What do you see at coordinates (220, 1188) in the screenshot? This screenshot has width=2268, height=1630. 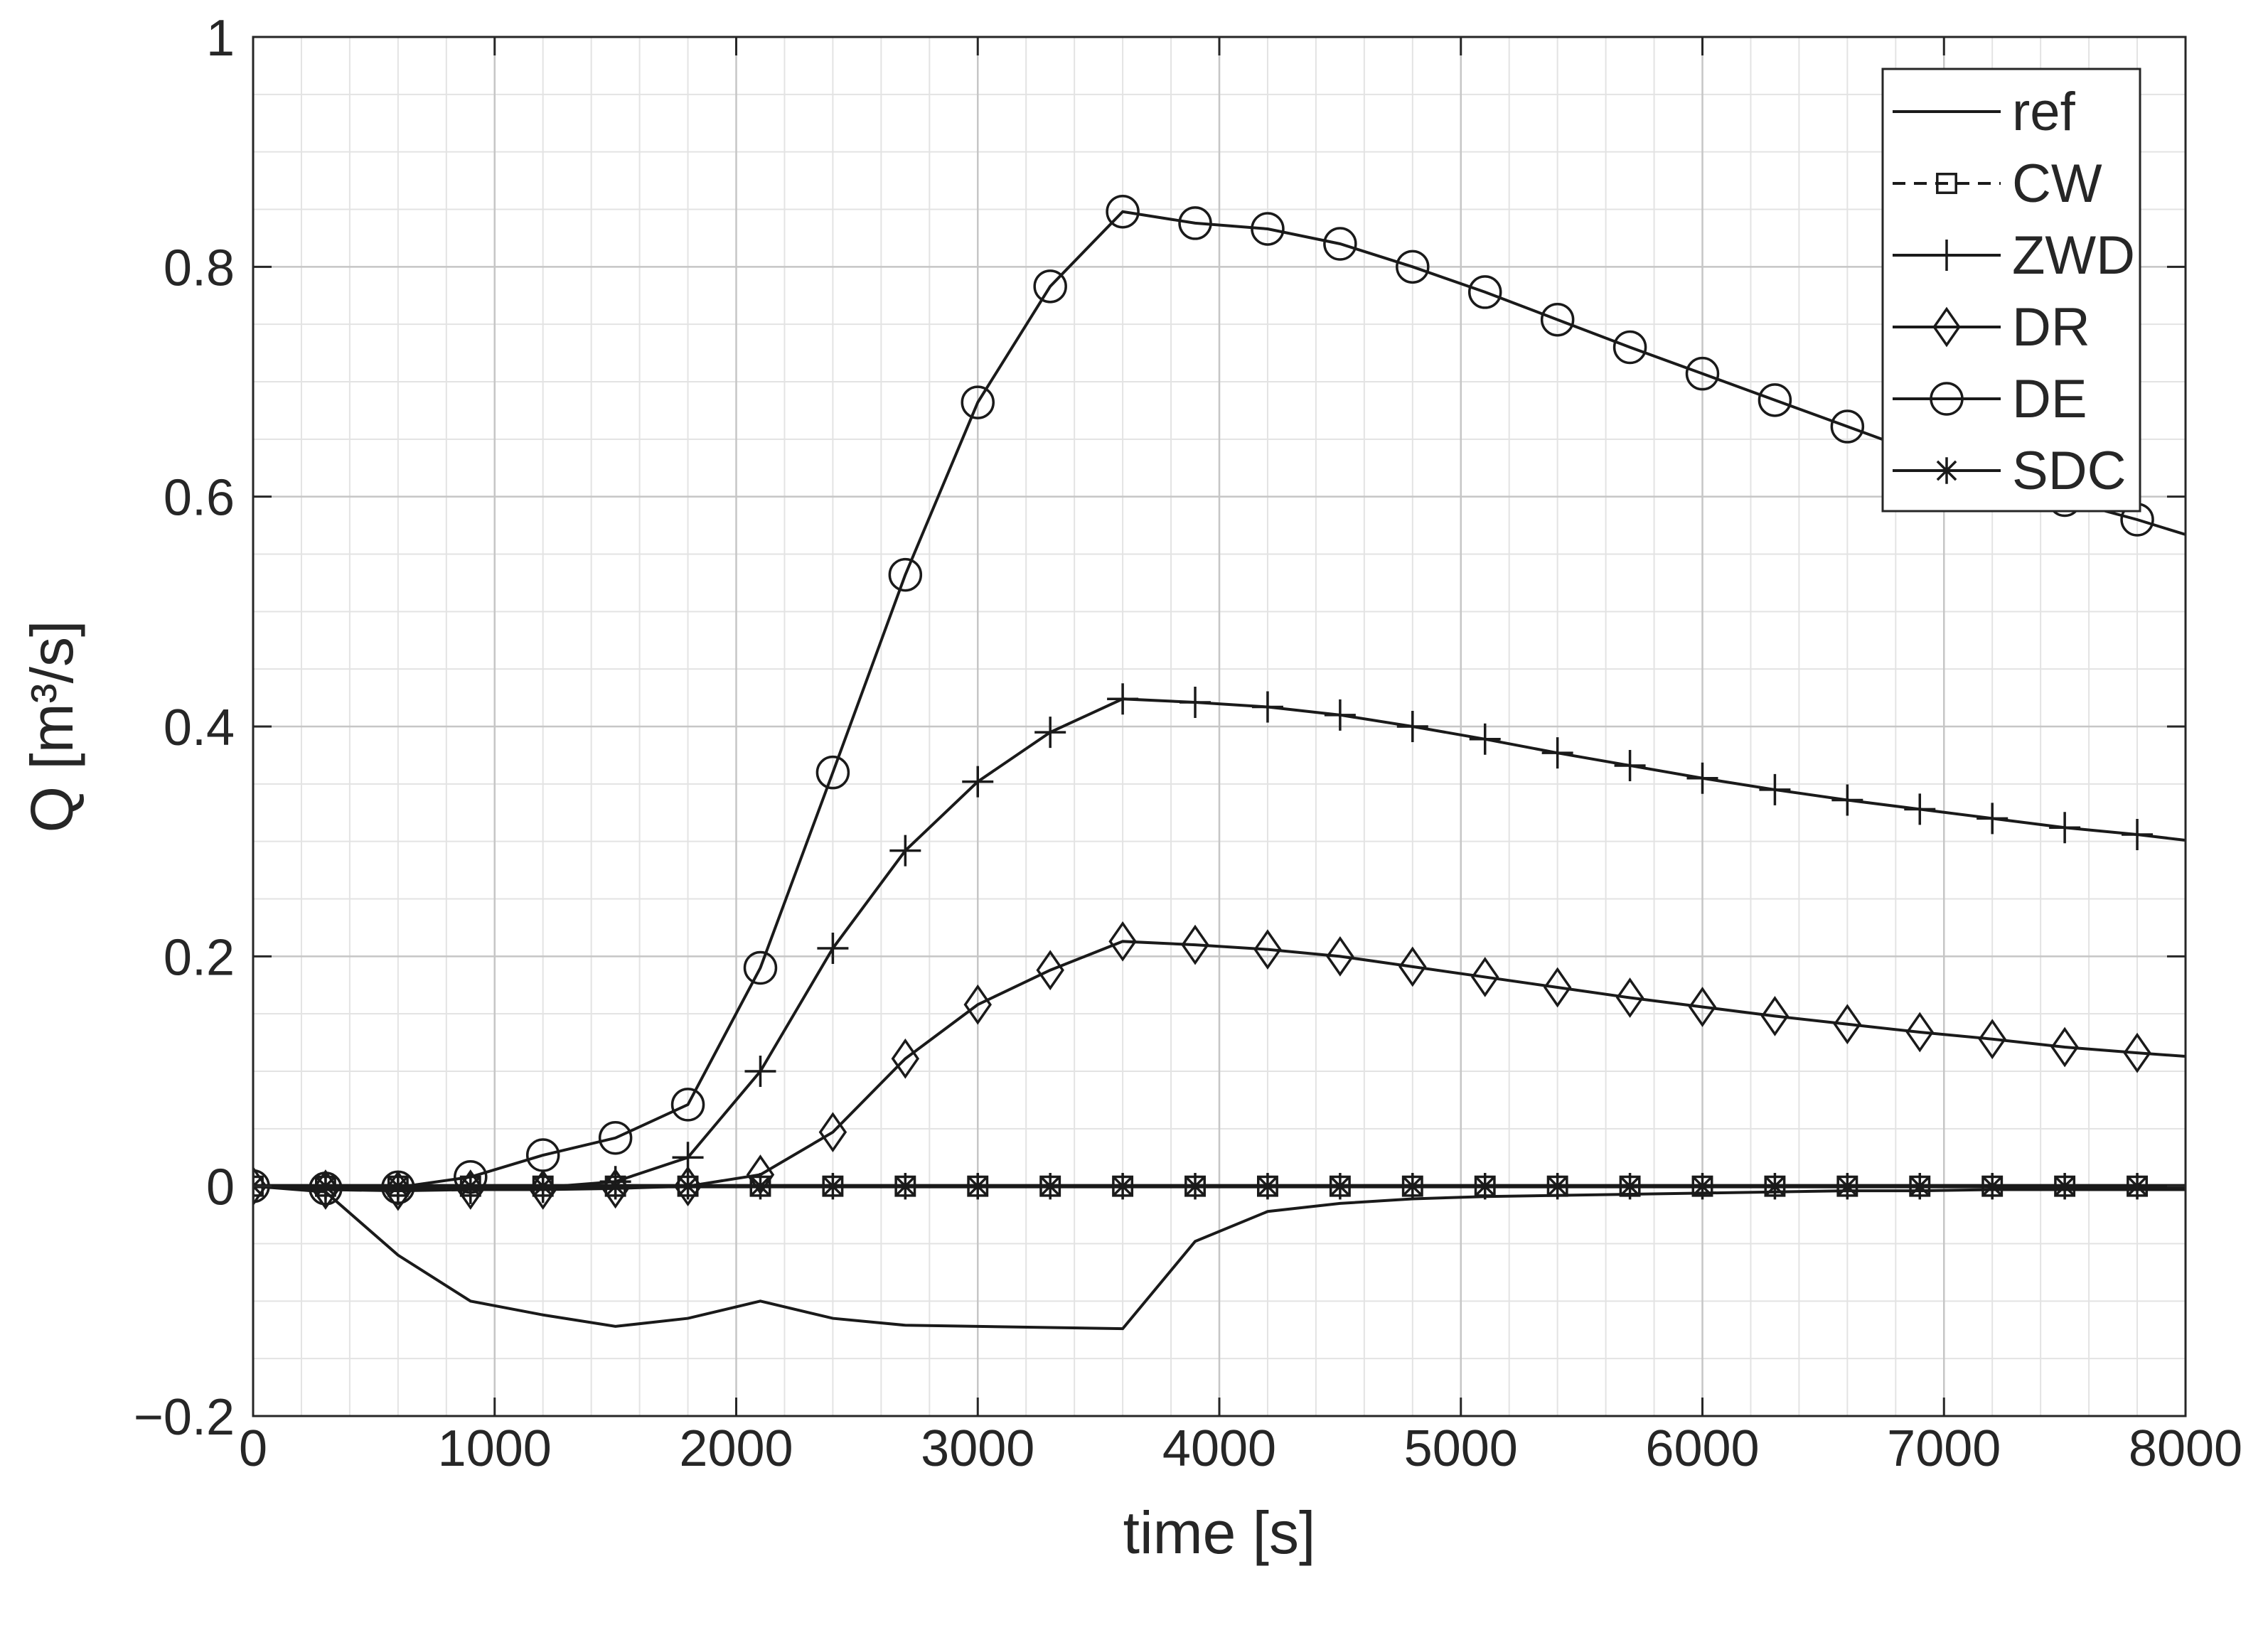 I see `y-tick-label: 0` at bounding box center [220, 1188].